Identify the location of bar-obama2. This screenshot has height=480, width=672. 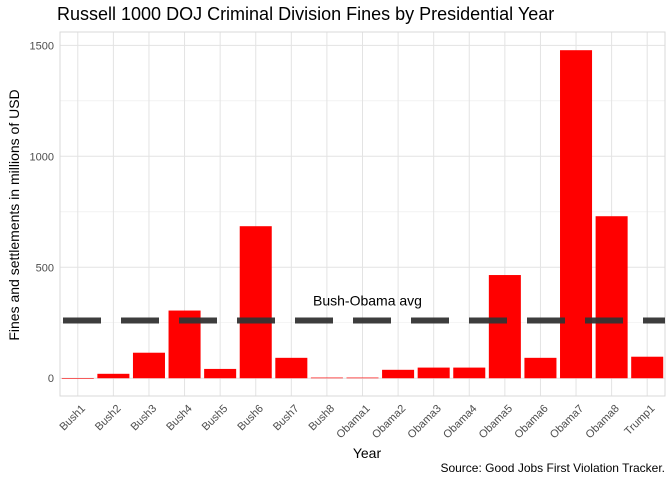
(398, 374).